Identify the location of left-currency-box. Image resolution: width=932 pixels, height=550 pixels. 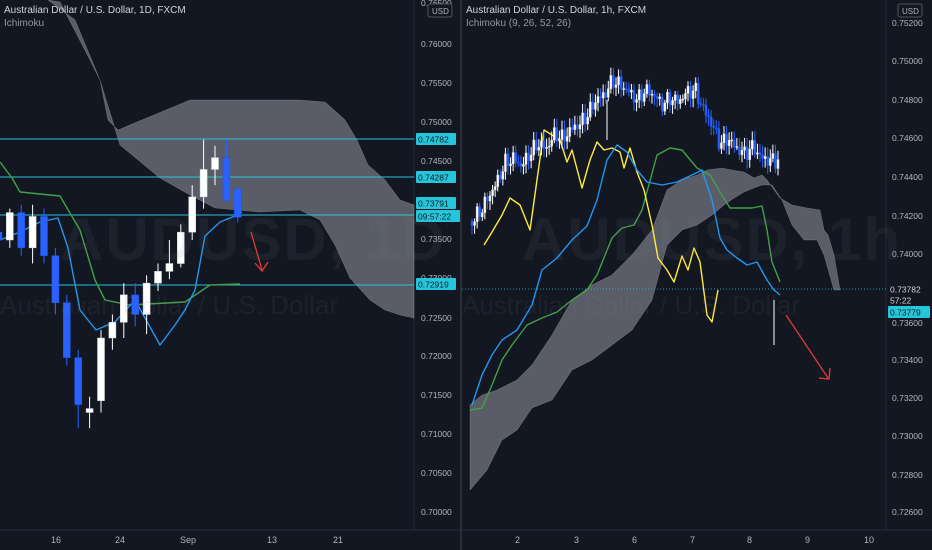
(440, 10).